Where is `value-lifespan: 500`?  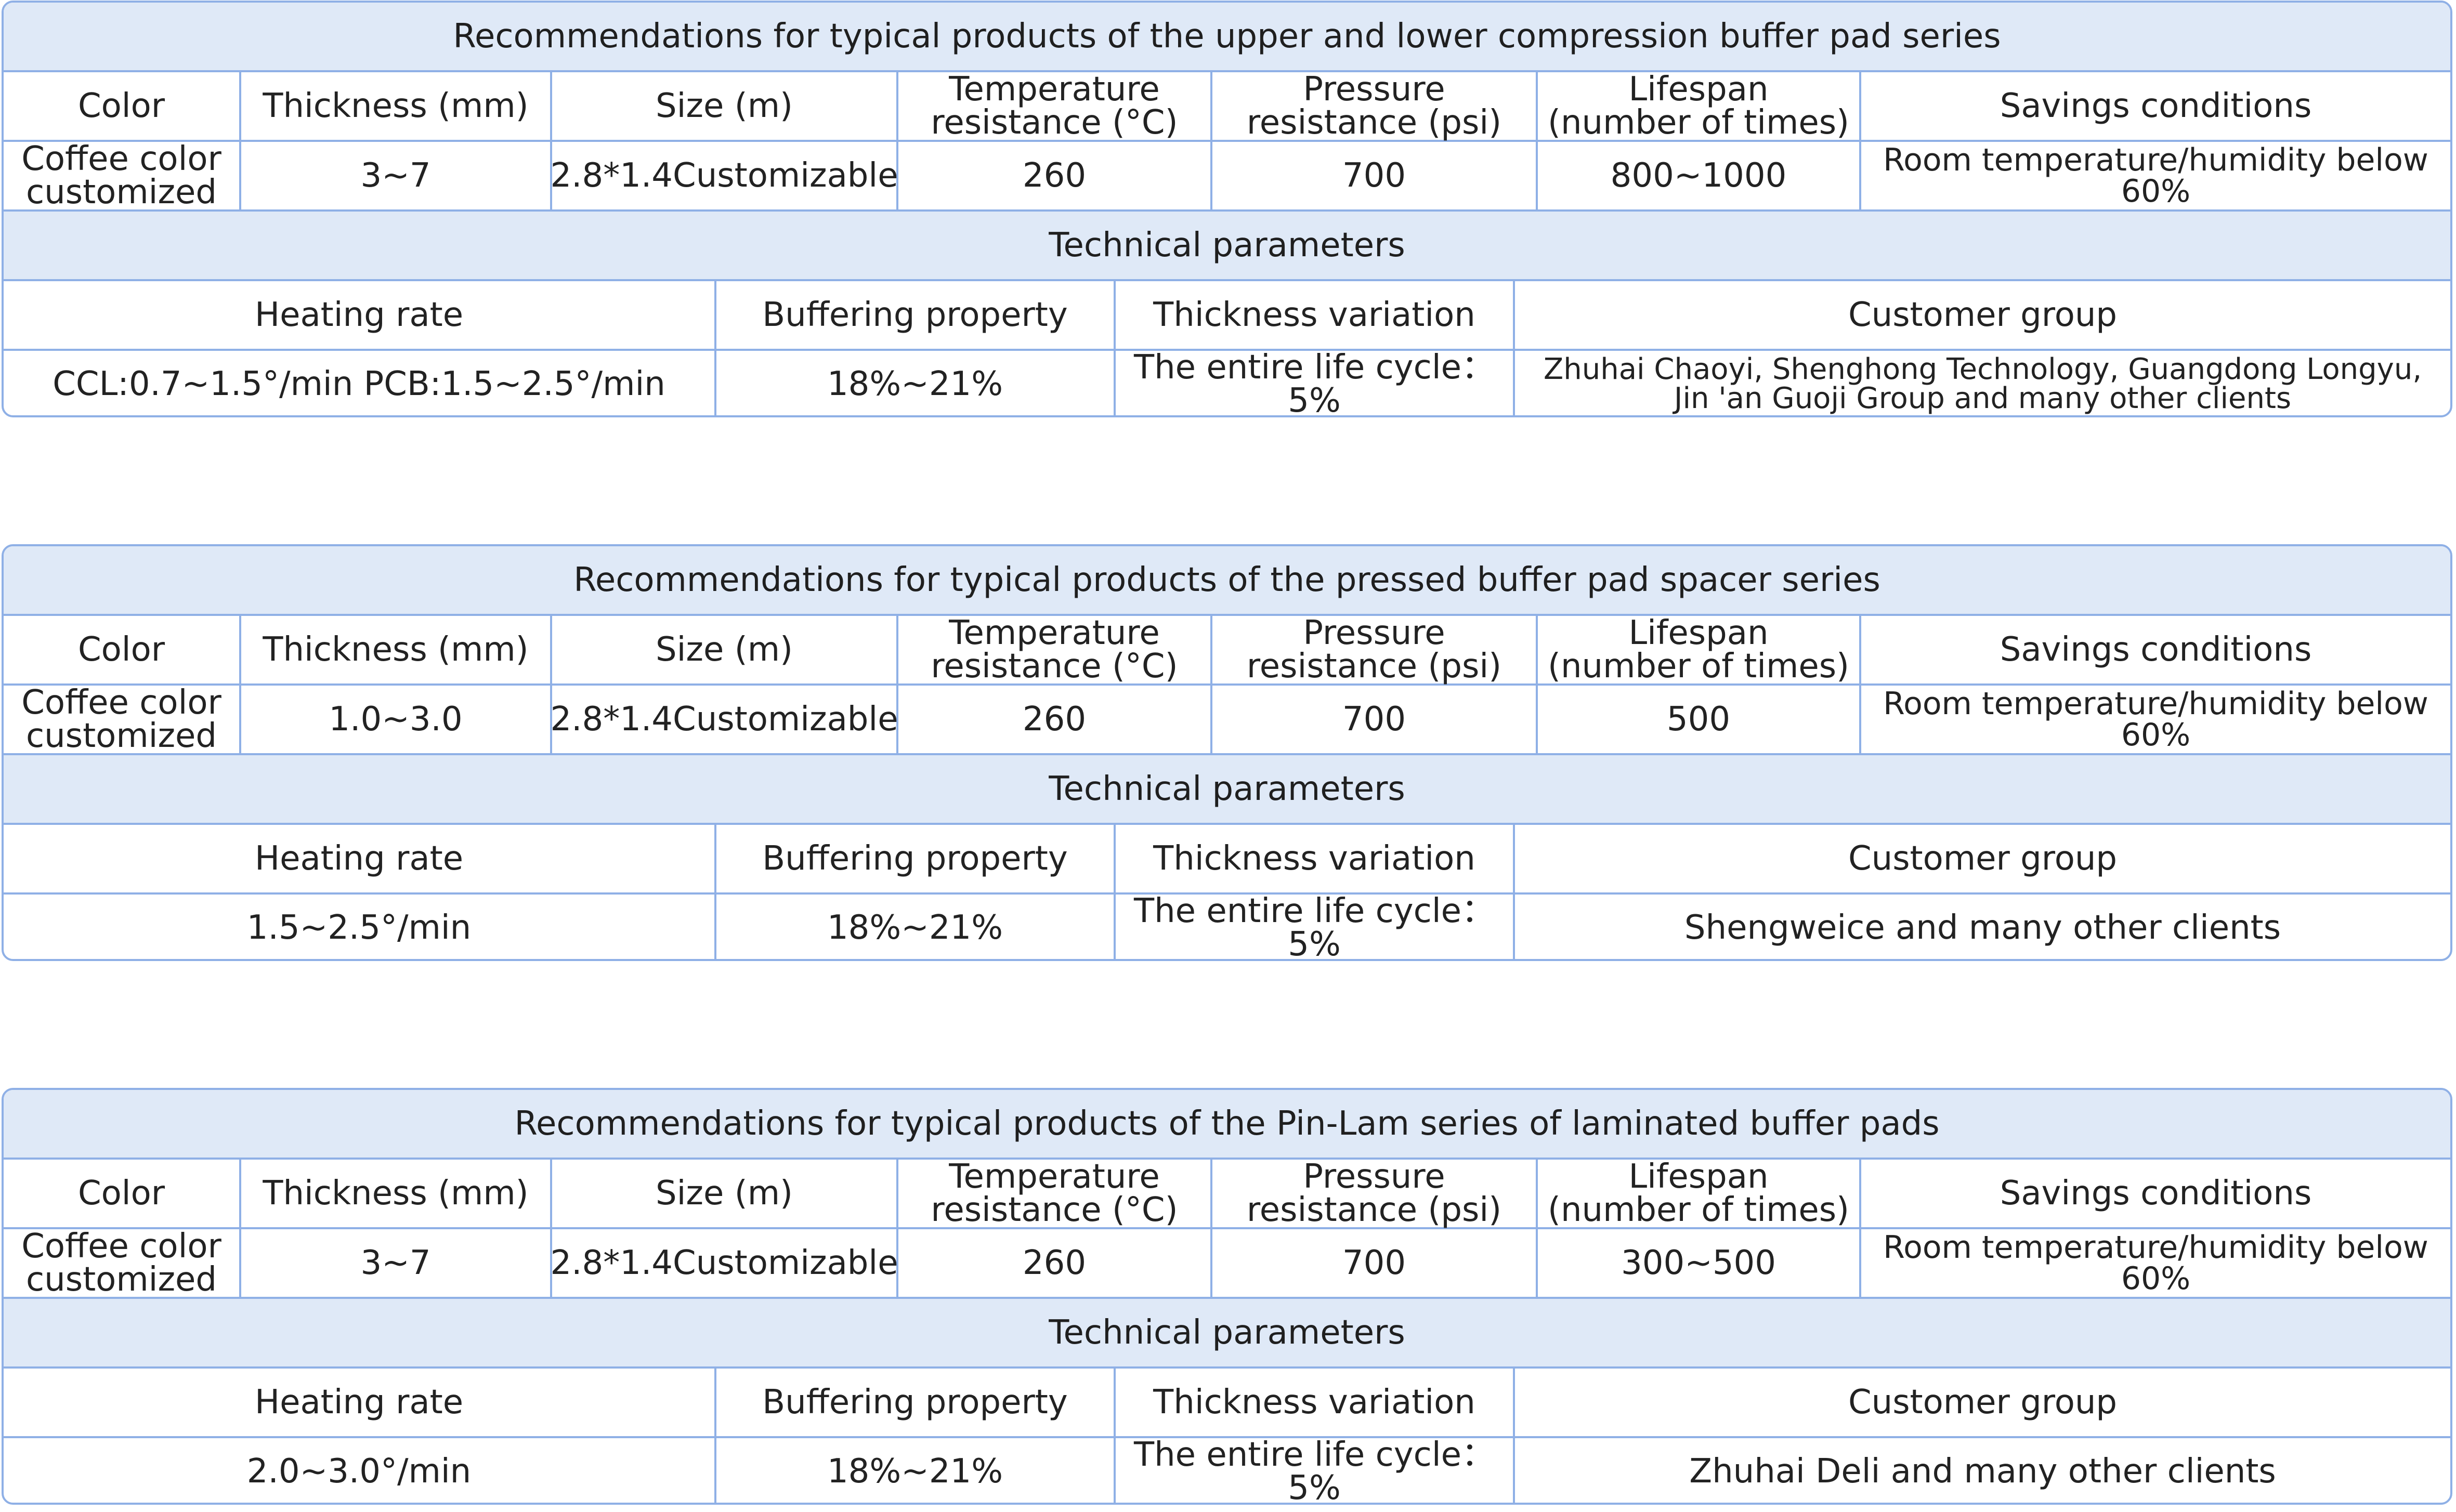
value-lifespan: 500 is located at coordinates (1699, 719).